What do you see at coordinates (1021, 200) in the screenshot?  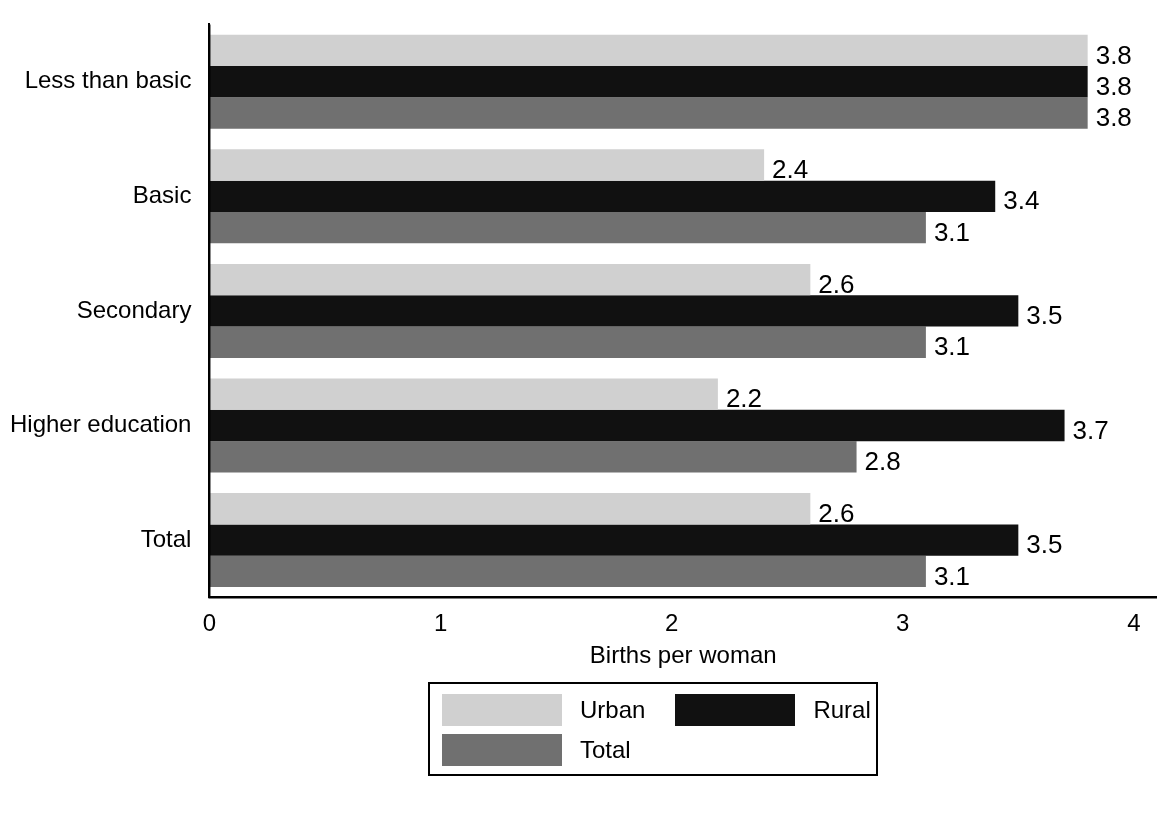 I see `data-label: 3.4` at bounding box center [1021, 200].